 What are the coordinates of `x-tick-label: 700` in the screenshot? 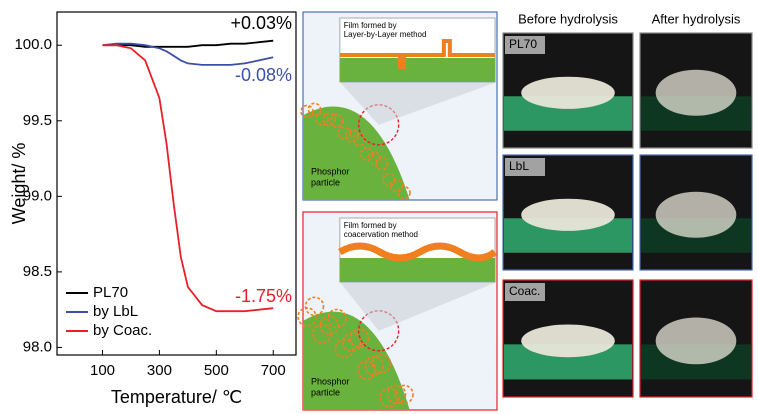 It's located at (273, 370).